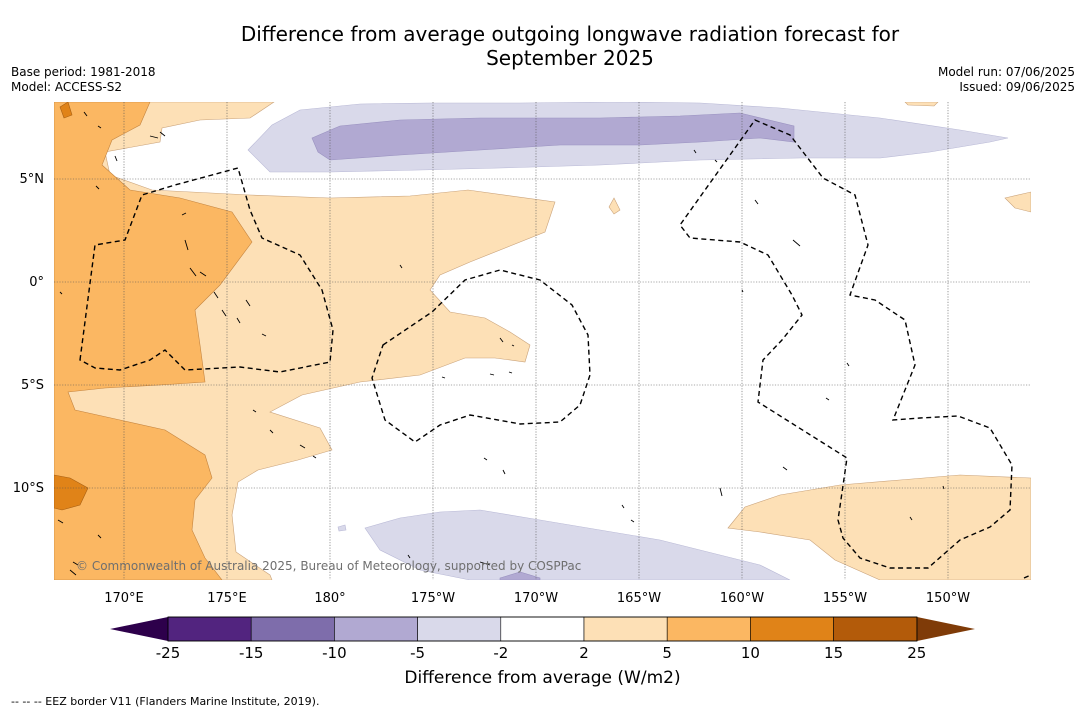 This screenshot has height=713, width=1085. Describe the element at coordinates (542, 678) in the screenshot. I see `colorbar-label: Difference from average (W/m2)` at that location.